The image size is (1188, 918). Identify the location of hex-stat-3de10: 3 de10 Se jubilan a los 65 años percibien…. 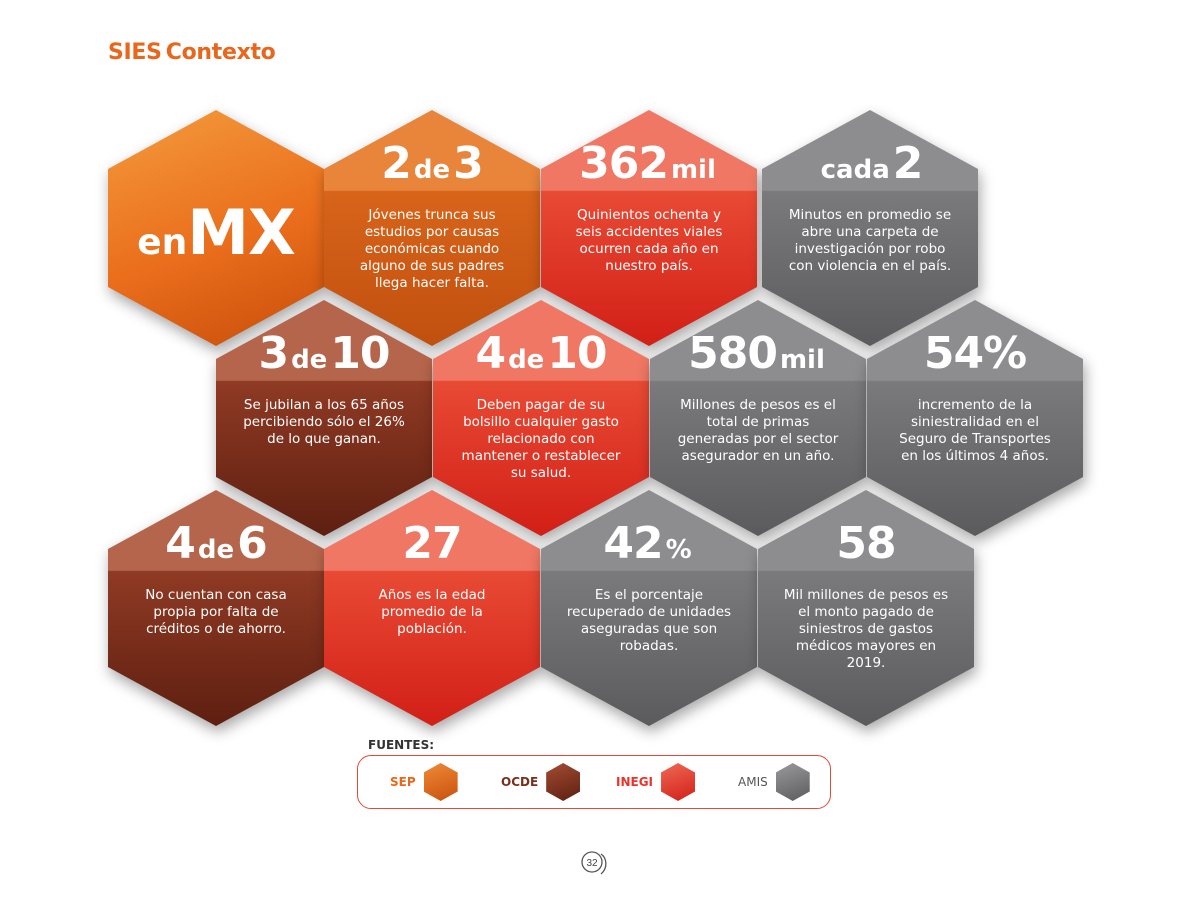
(324, 418).